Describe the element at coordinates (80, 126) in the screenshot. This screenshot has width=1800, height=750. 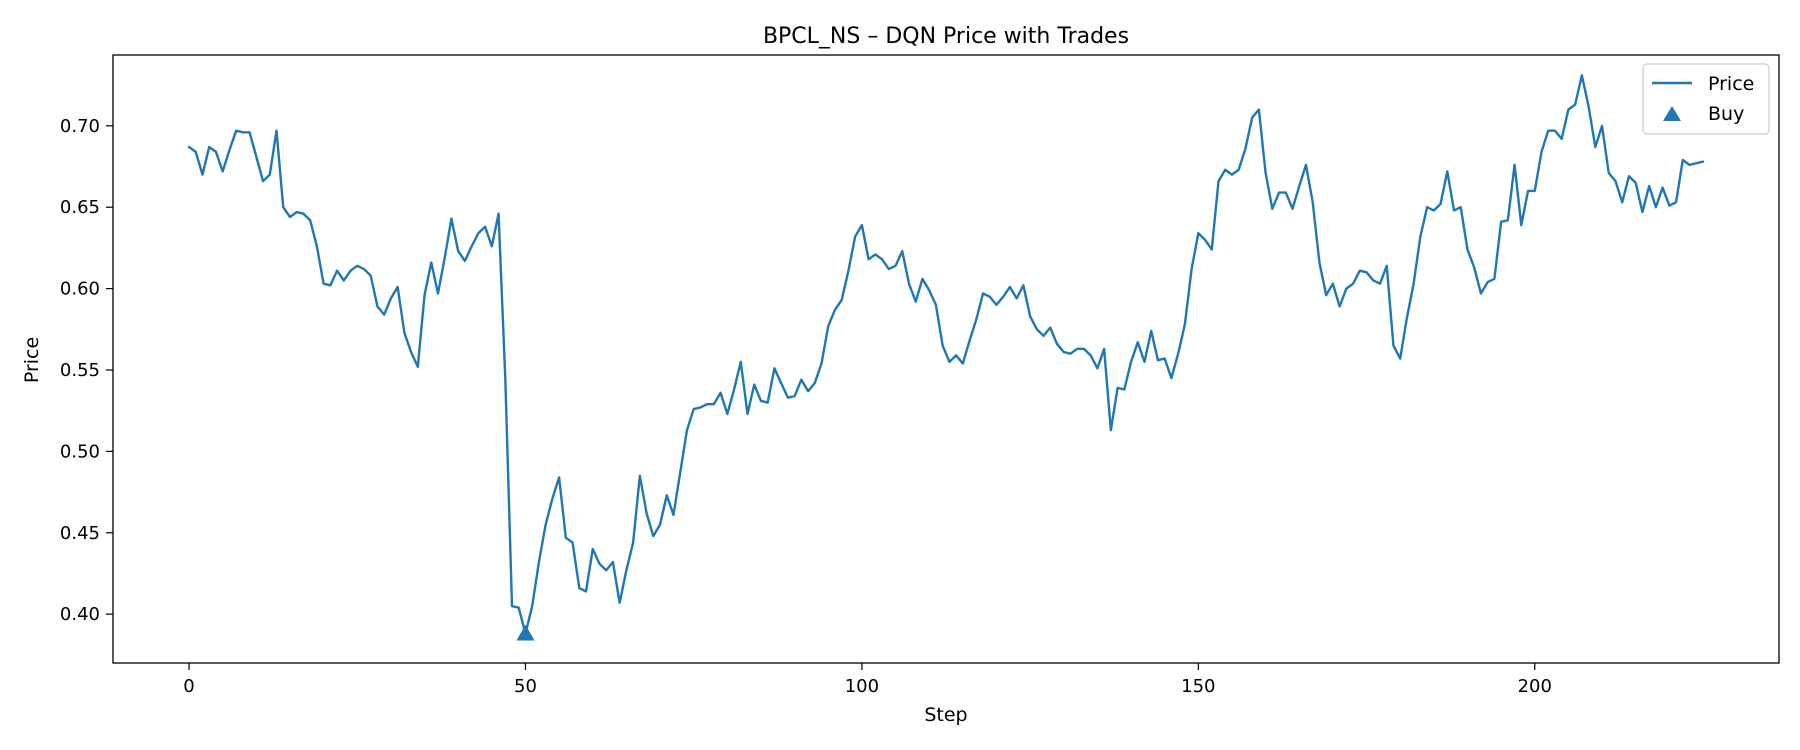
I see `y-tick-label: 0.70` at that location.